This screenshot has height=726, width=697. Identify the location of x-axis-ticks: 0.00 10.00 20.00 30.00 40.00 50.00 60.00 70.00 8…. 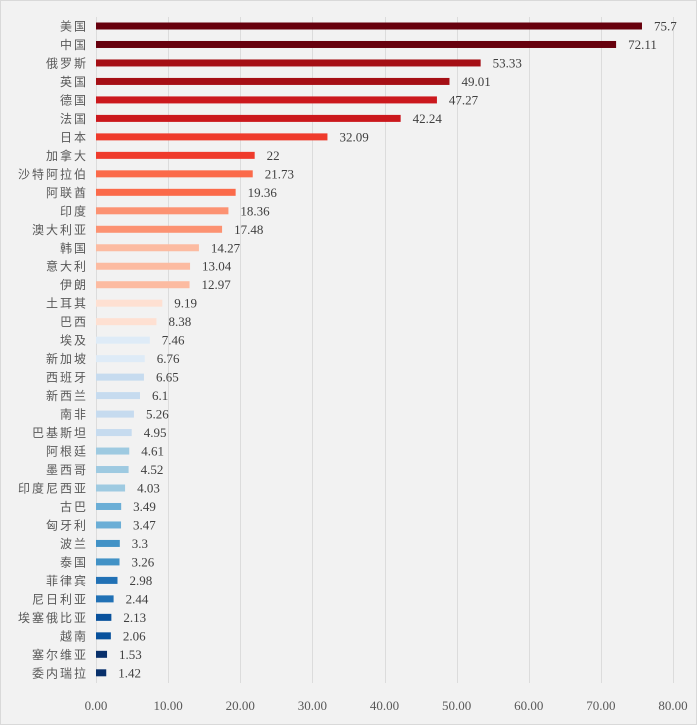
(386, 705).